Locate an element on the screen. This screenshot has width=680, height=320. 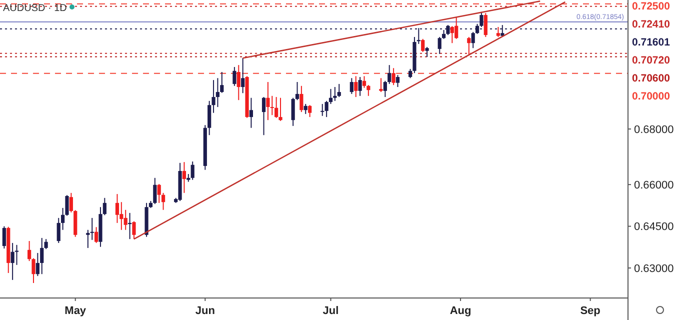
ref-line-label: 0.70000 is located at coordinates (651, 96).